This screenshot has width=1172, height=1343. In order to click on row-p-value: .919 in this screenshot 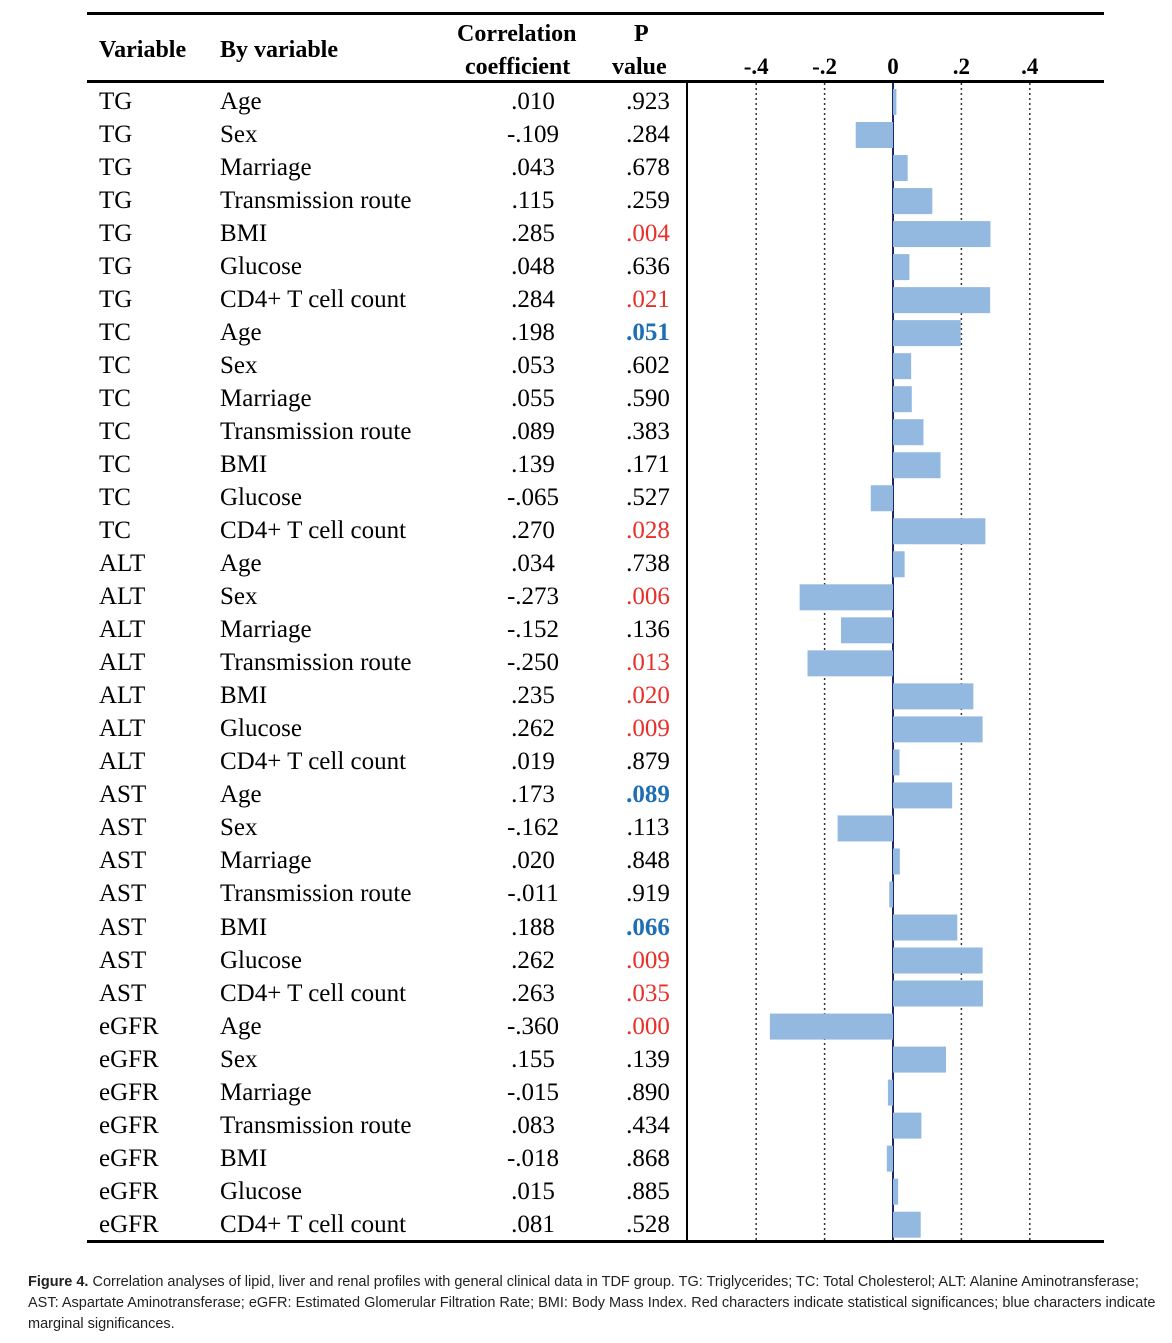, I will do `click(648, 894)`.